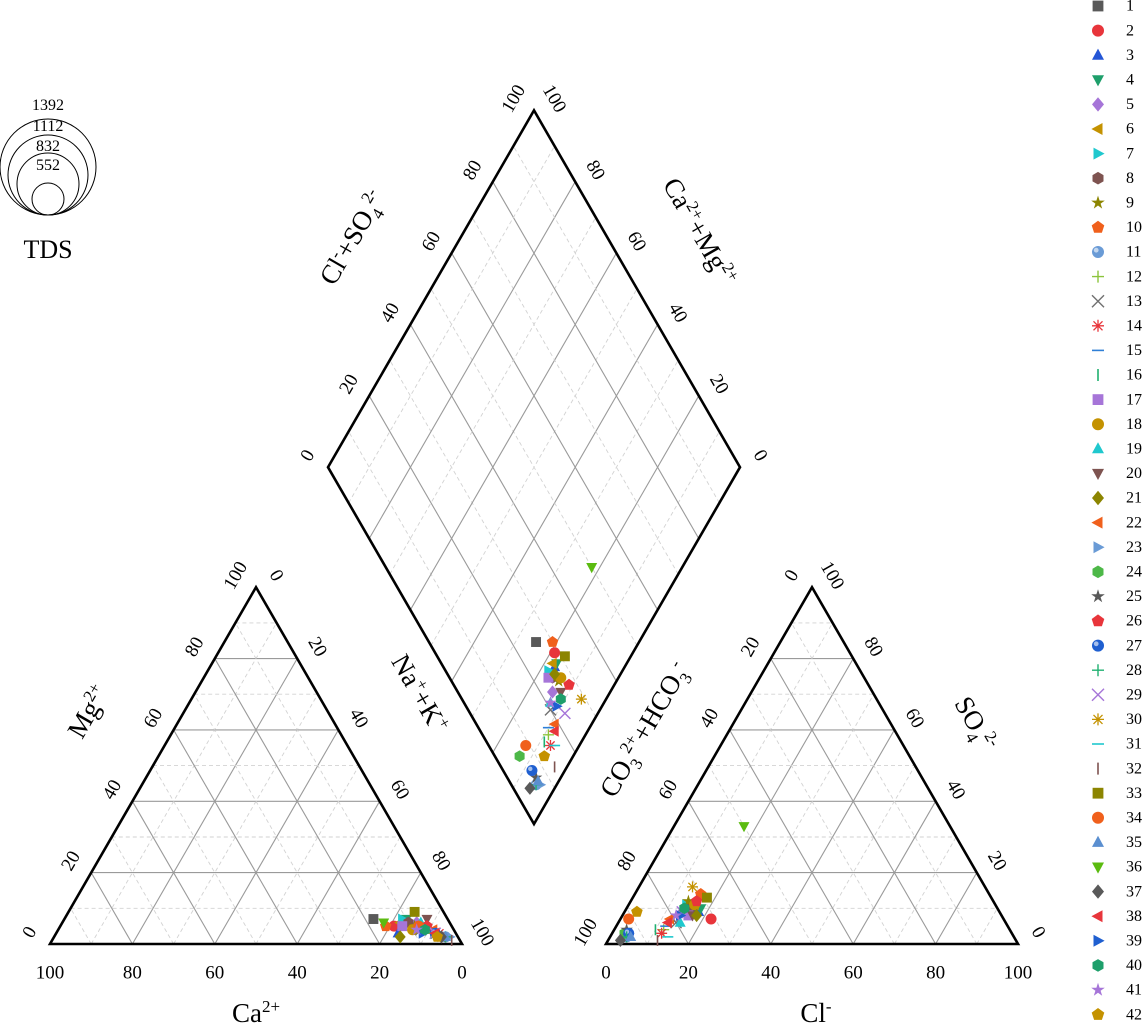  What do you see at coordinates (87, 711) in the screenshot?
I see `cation-left-axis-title: Mg2+` at bounding box center [87, 711].